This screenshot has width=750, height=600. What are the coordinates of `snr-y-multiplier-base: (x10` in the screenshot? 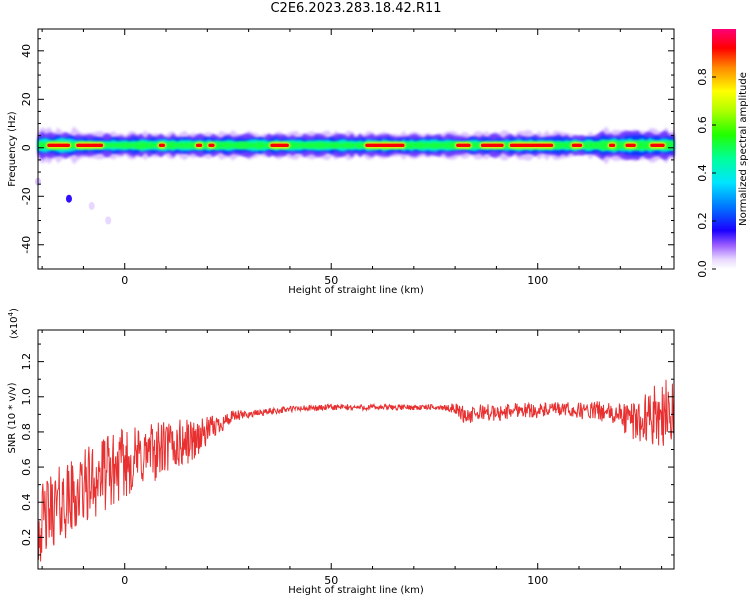 It's located at (14, 327).